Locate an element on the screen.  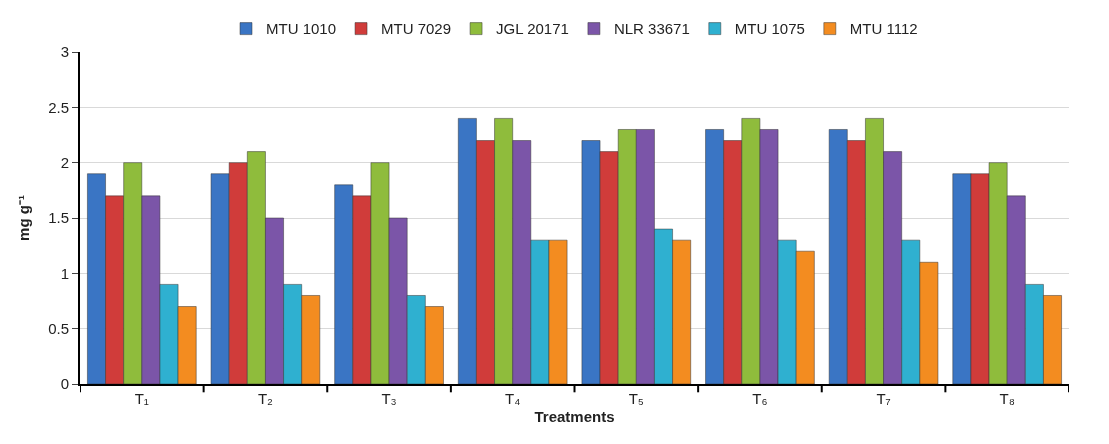
legend-label: MTU 1010 is located at coordinates (301, 29).